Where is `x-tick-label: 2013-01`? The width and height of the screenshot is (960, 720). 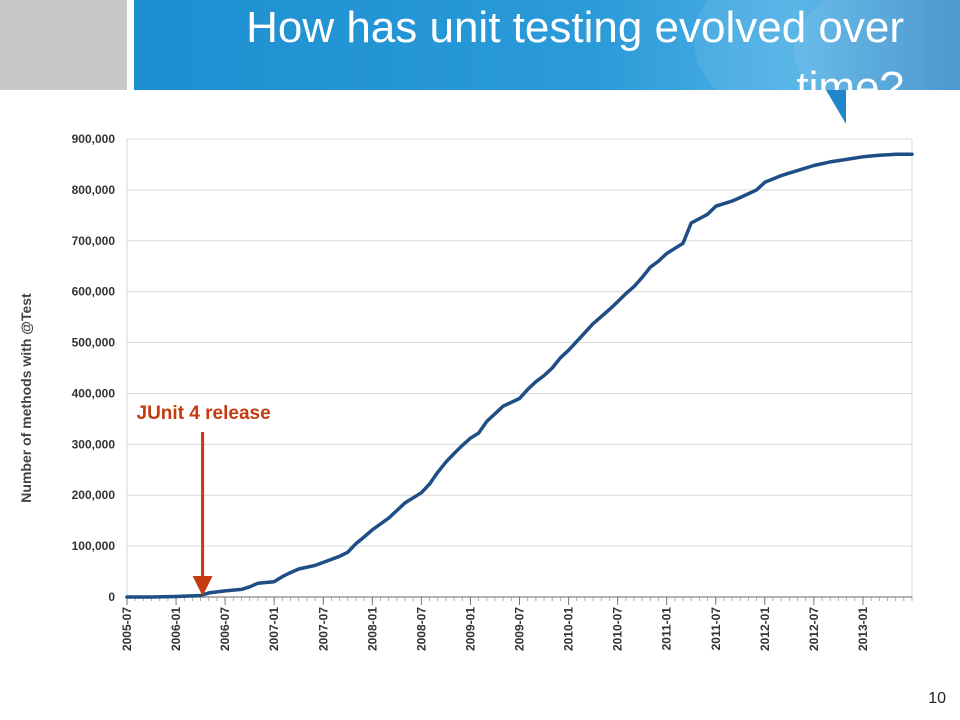 x-tick-label: 2013-01 is located at coordinates (863, 629).